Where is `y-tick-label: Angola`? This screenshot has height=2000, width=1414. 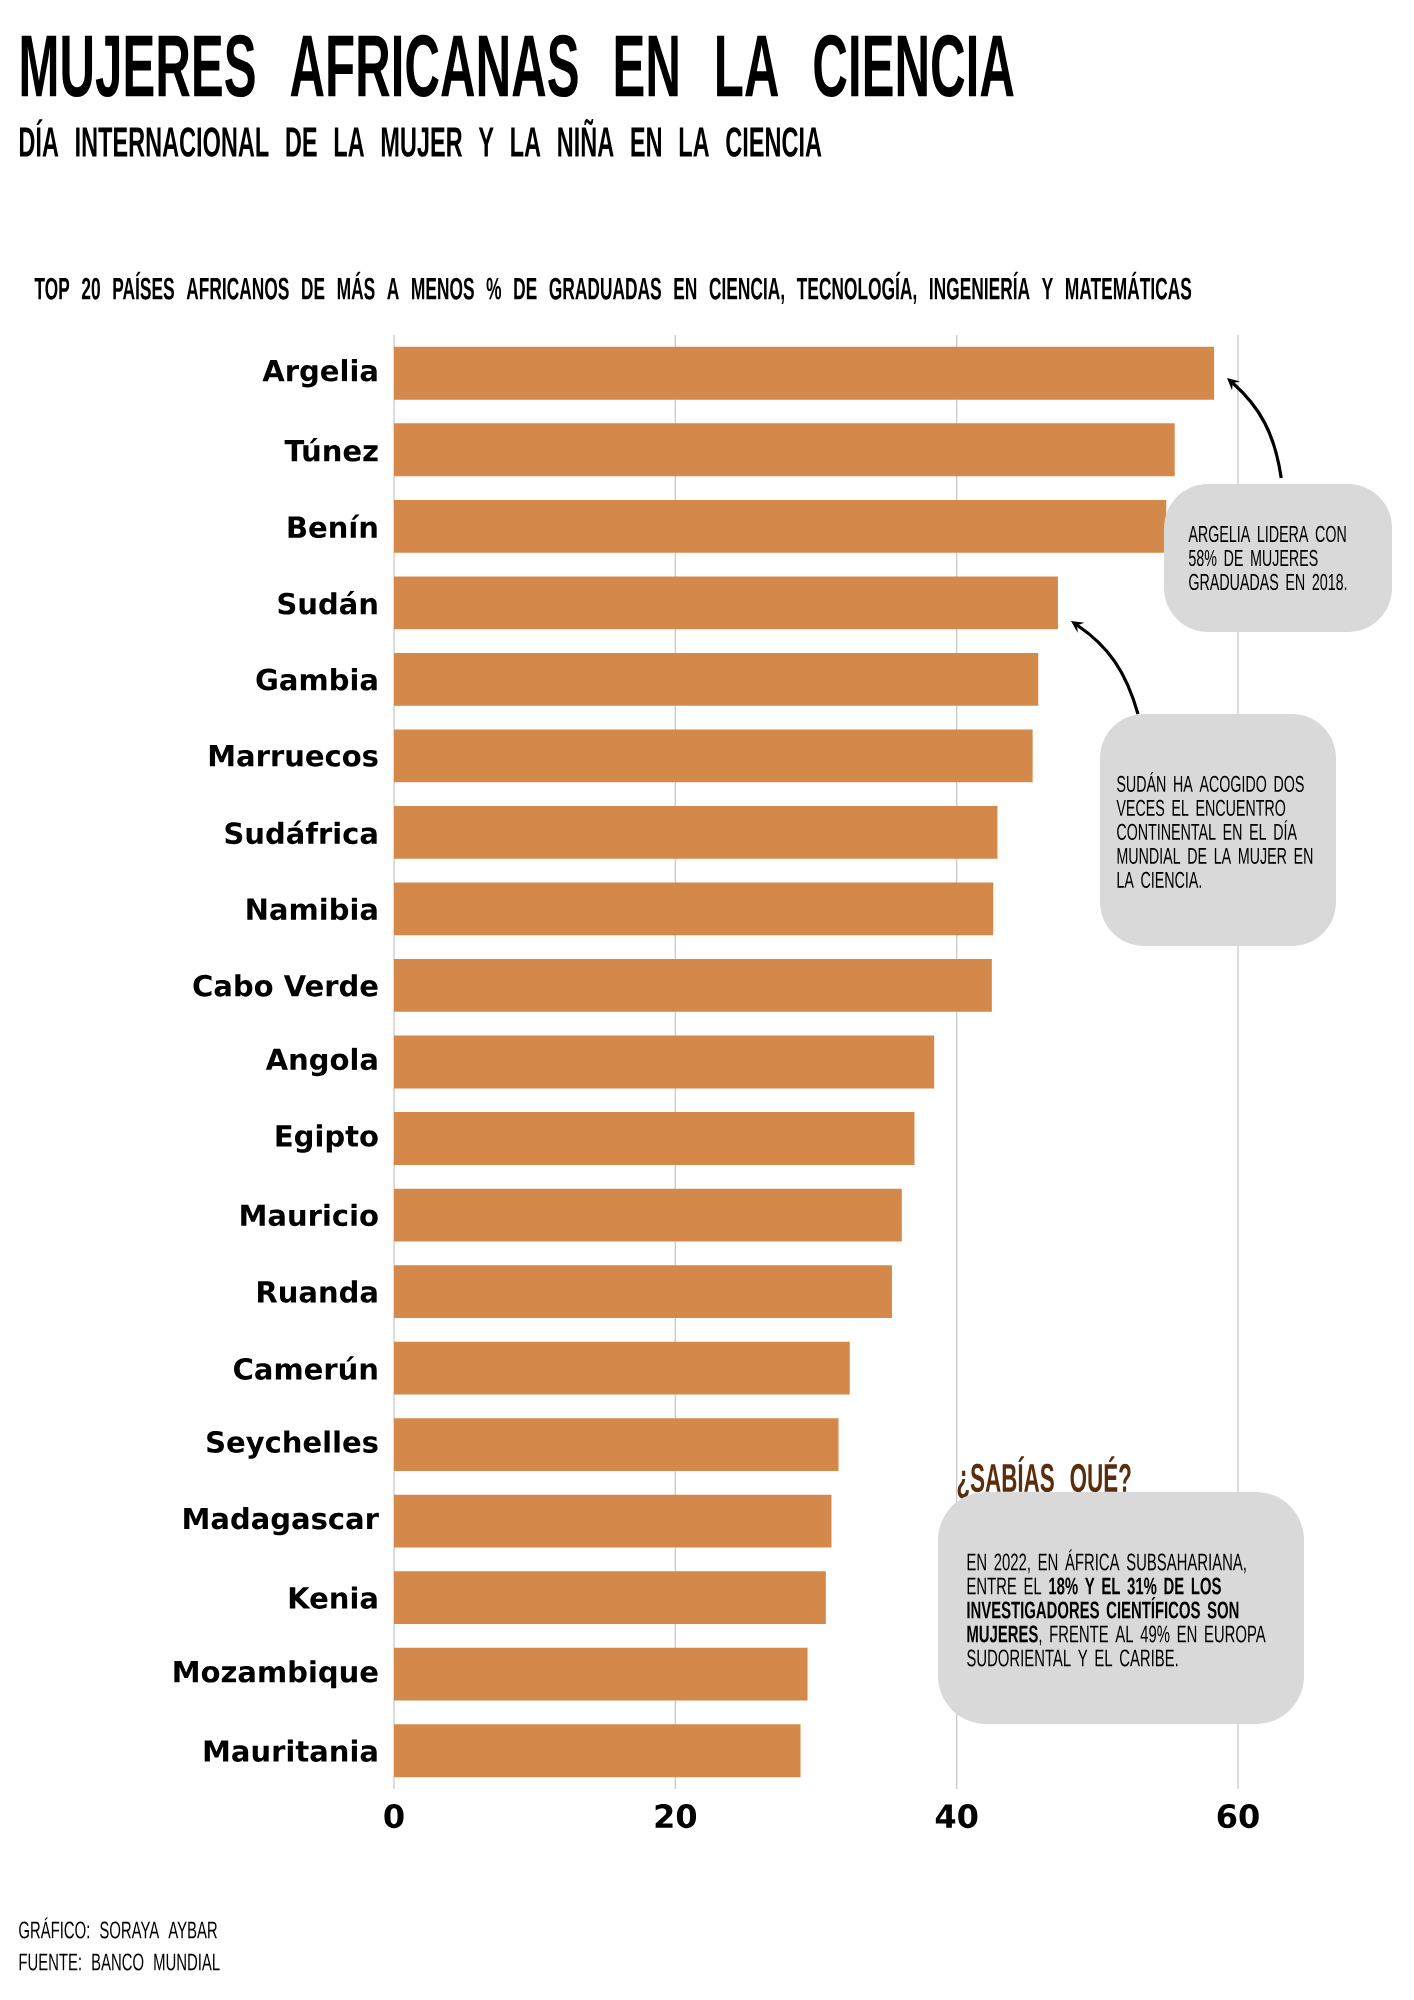 y-tick-label: Angola is located at coordinates (321, 1062).